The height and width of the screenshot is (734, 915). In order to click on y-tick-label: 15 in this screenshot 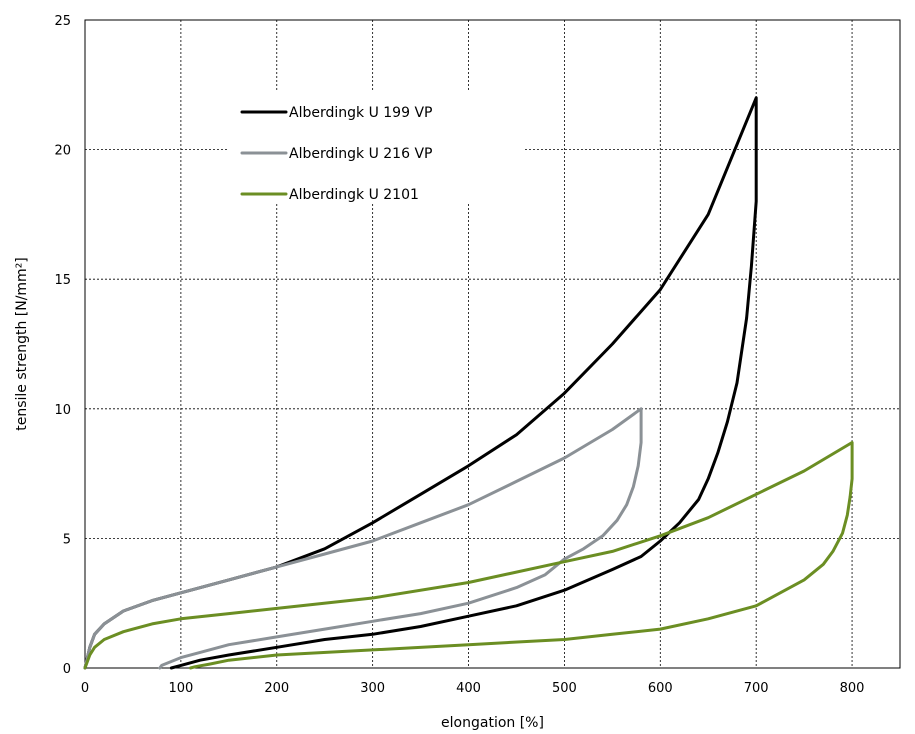, I will do `click(62, 280)`.